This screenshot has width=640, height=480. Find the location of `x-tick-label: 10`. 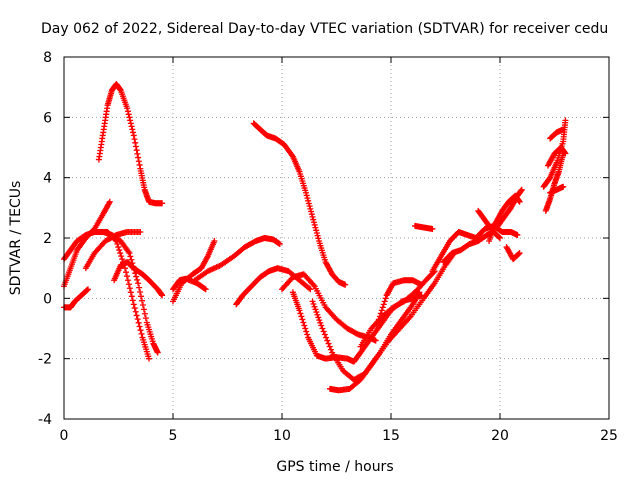

x-tick-label: 10 is located at coordinates (282, 436).